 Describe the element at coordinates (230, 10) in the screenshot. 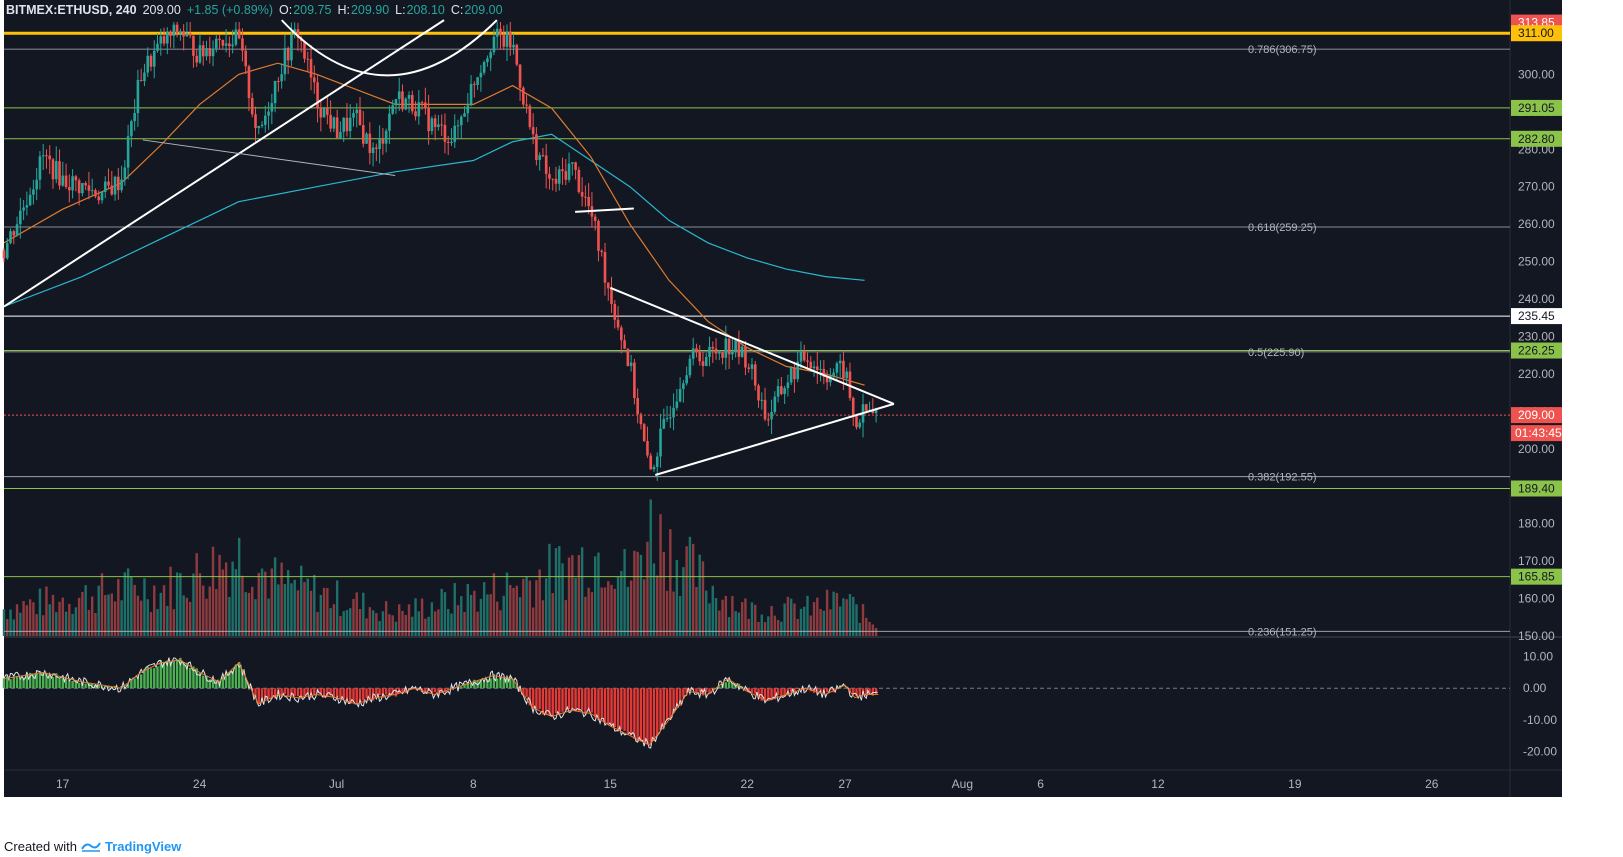

I see `price-change: +1.85 (+0.89%)` at that location.